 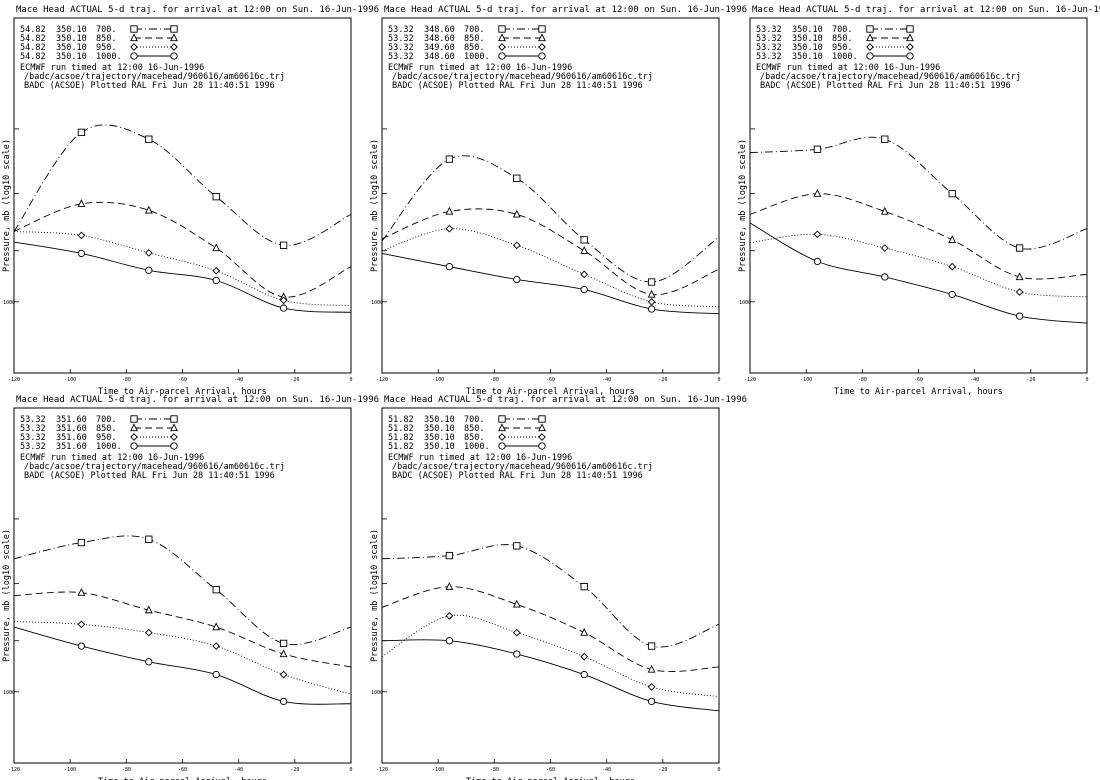 What do you see at coordinates (862, 380) in the screenshot?
I see `x-tick-label: -80` at bounding box center [862, 380].